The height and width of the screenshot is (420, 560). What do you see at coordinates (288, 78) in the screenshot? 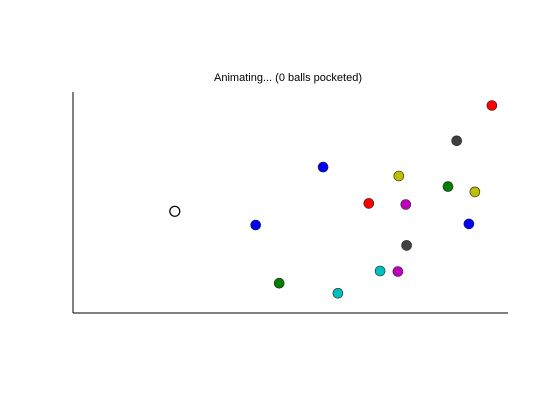
I see `chart-title: Animating... (0 balls pocketed)` at bounding box center [288, 78].